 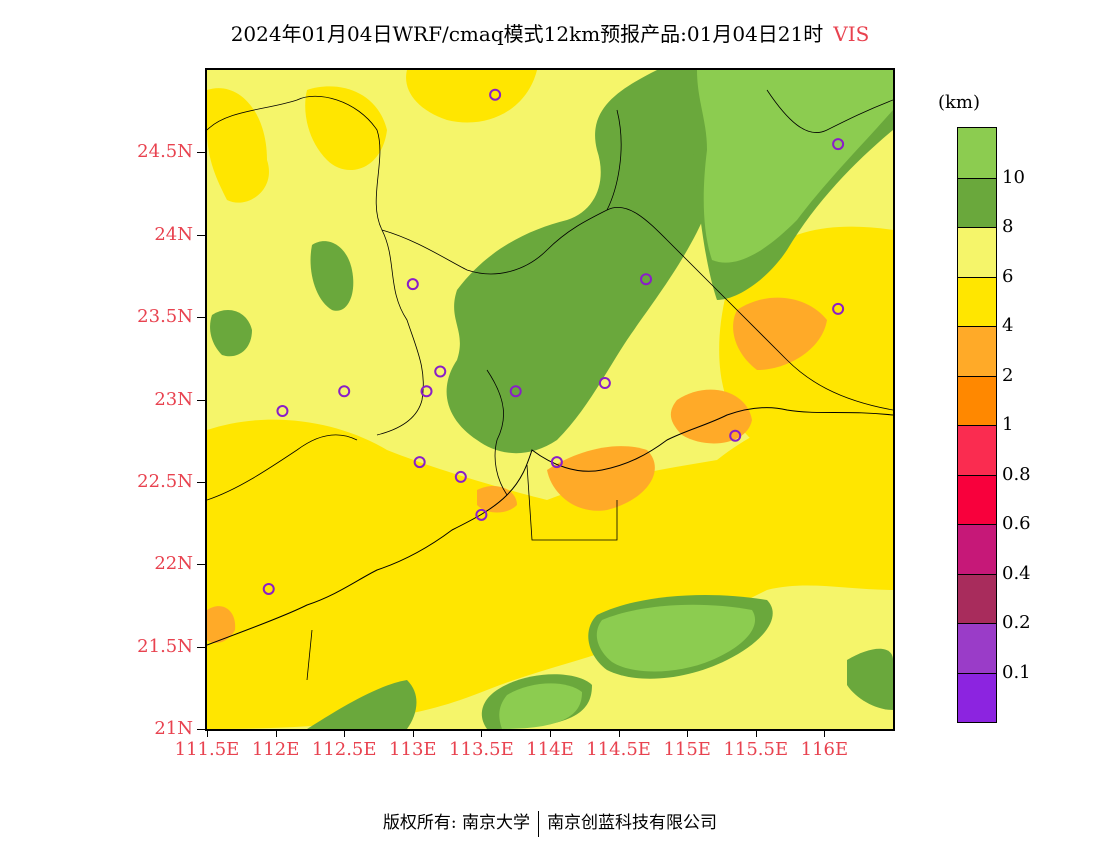 What do you see at coordinates (165, 481) in the screenshot?
I see `lat-tick-label: 22.5N` at bounding box center [165, 481].